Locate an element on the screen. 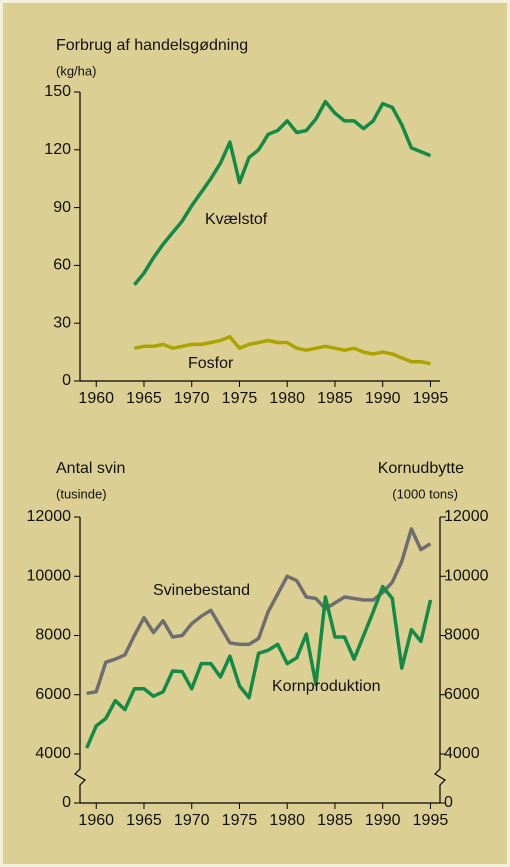  y2-tick-label: 12000 is located at coordinates (466, 516).